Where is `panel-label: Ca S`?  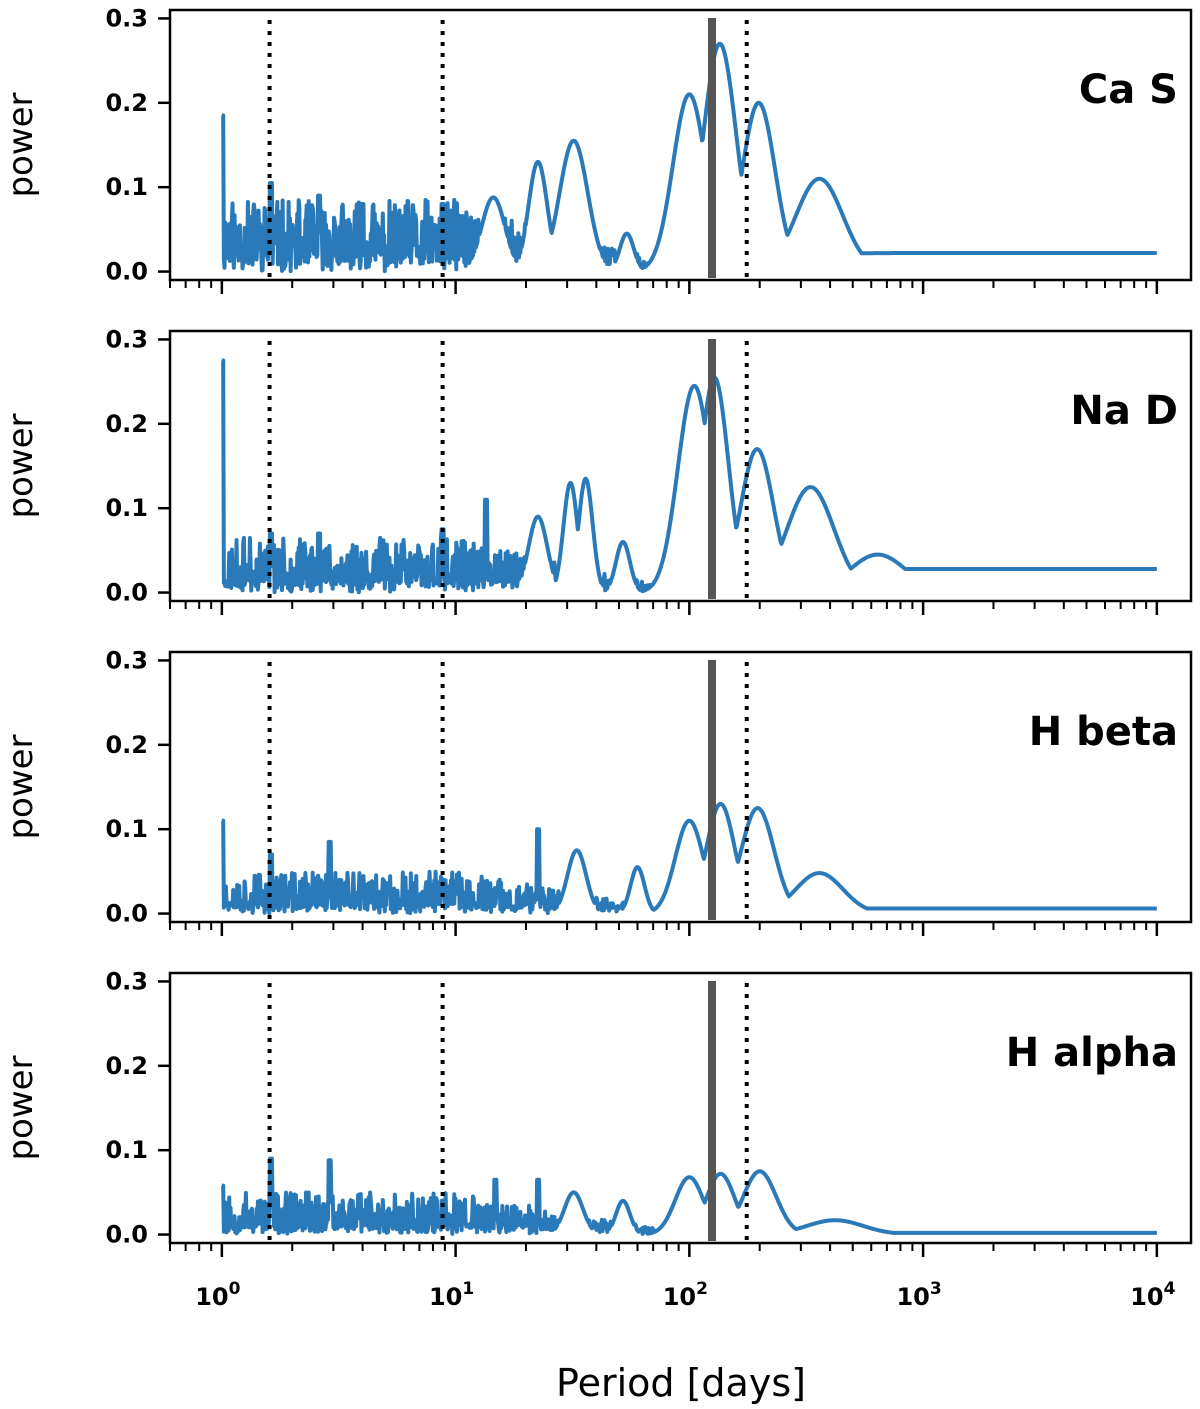 panel-label: Ca S is located at coordinates (1128, 90).